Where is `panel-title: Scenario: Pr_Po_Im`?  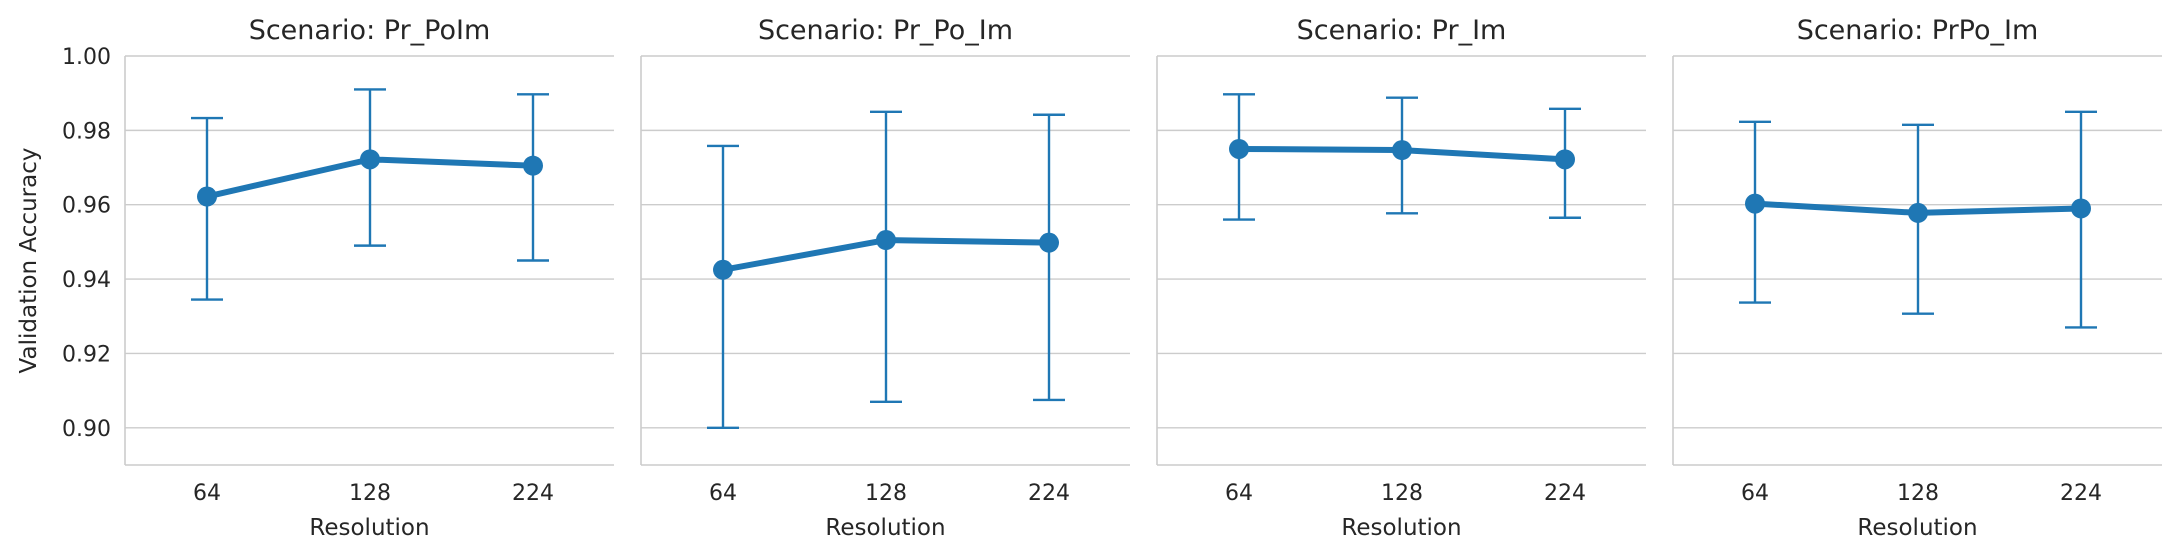
panel-title: Scenario: Pr_Po_Im is located at coordinates (885, 30).